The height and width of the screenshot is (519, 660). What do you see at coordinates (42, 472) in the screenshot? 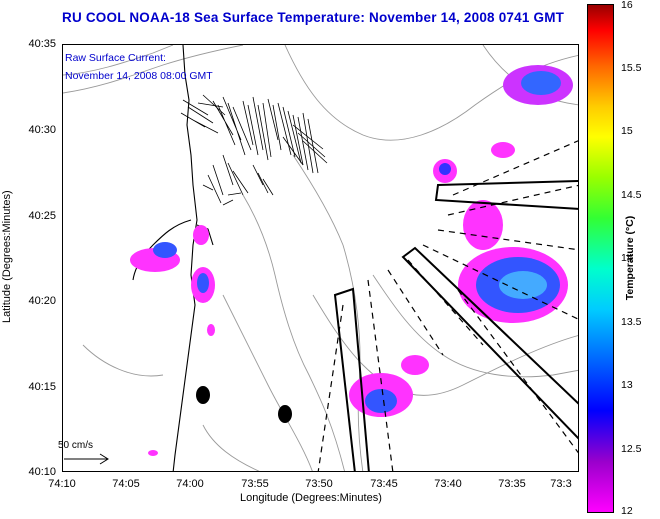
I see `ytick-label: 40:10` at bounding box center [42, 472].